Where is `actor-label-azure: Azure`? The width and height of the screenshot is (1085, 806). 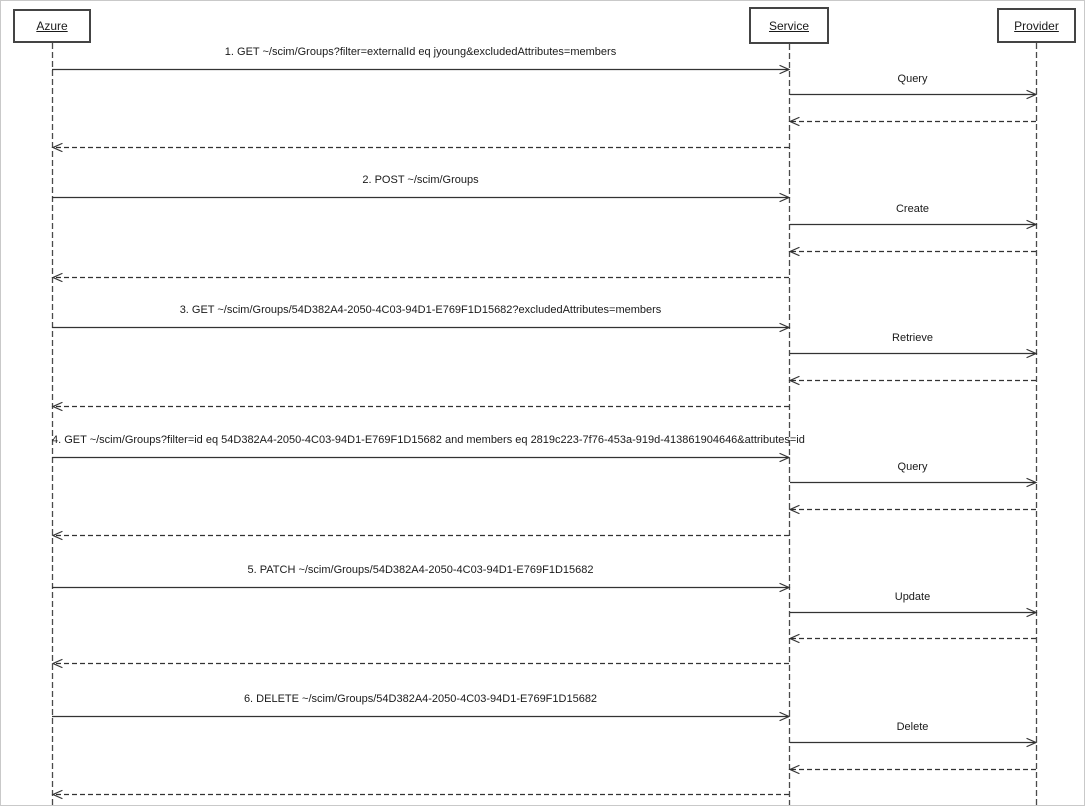
actor-label-azure: Azure is located at coordinates (52, 26).